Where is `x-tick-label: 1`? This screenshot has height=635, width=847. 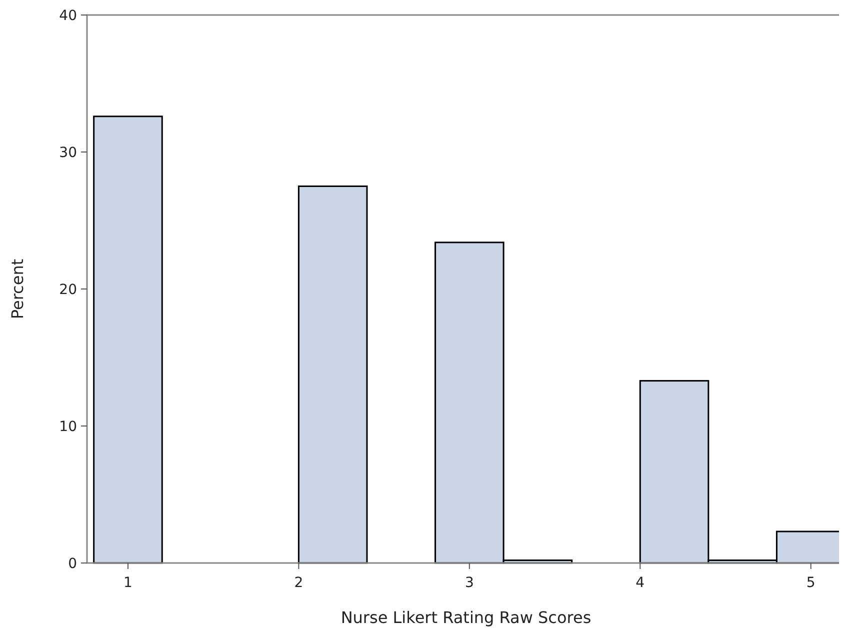
x-tick-label: 1 is located at coordinates (128, 583).